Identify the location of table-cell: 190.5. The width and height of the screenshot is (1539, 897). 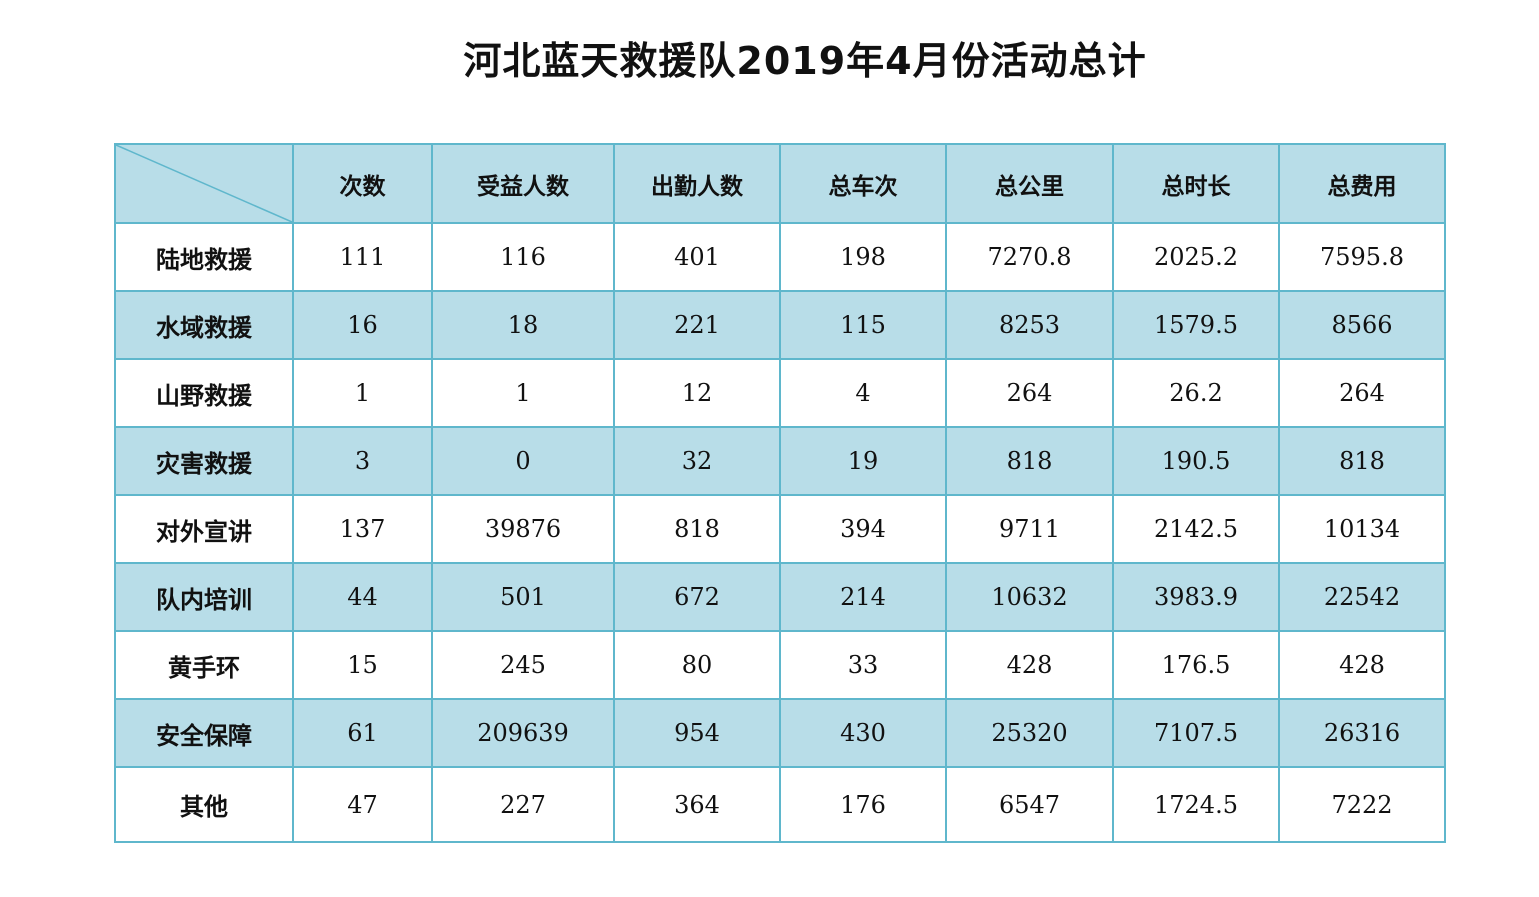
(1196, 461).